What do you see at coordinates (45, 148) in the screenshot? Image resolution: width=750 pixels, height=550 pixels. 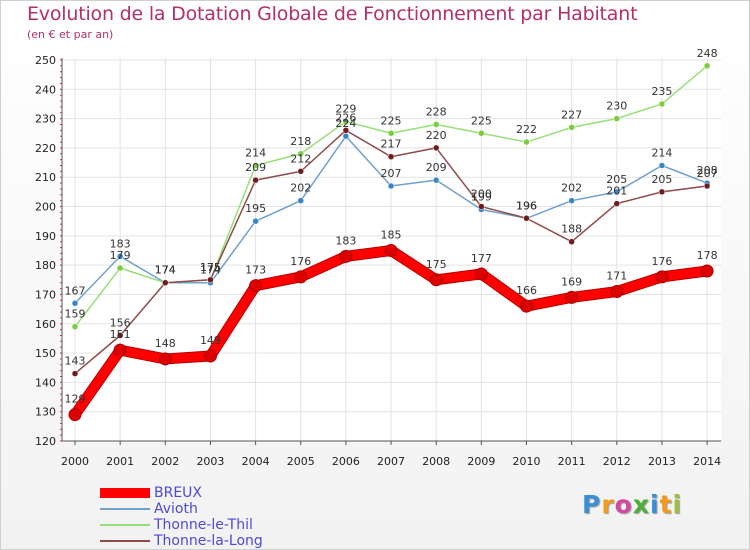 I see `y-tick-label: 220` at bounding box center [45, 148].